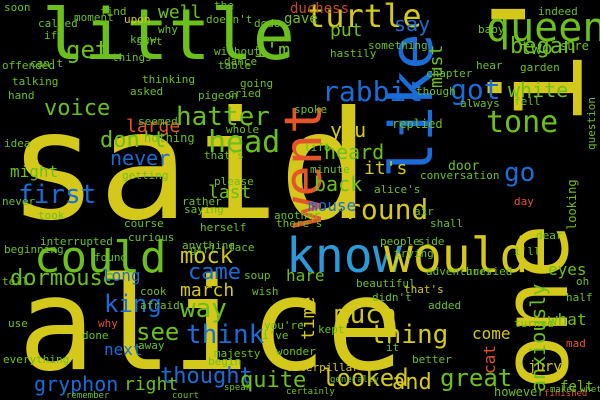 The image size is (600, 400). What do you see at coordinates (158, 332) in the screenshot?
I see `word-see: see` at bounding box center [158, 332].